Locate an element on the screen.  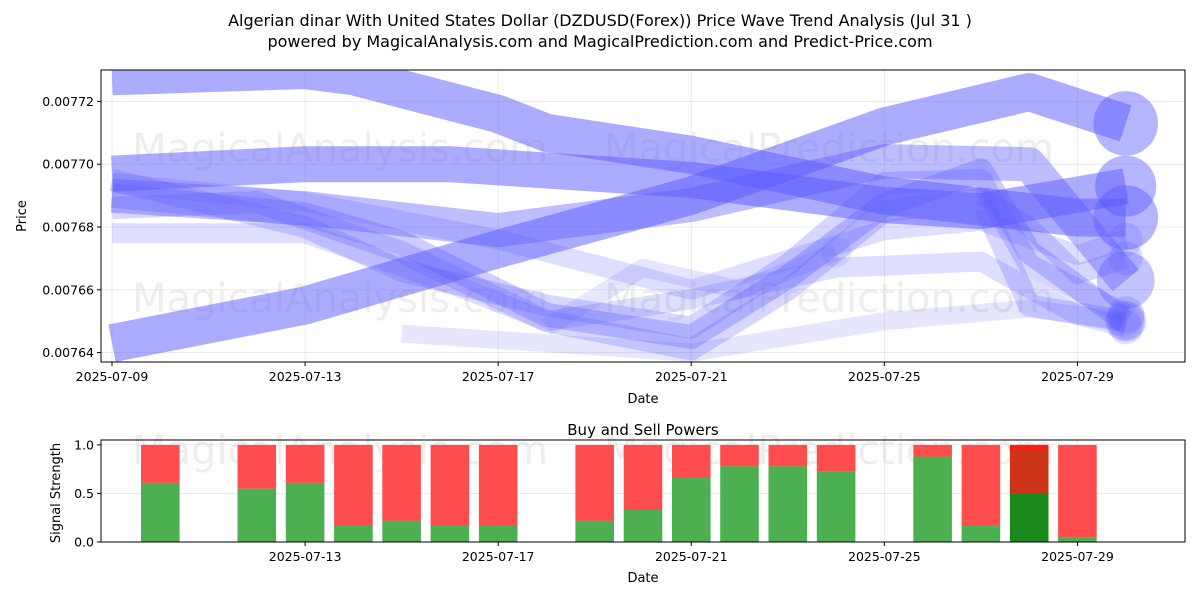
price-y-tick-label: 0.00768 is located at coordinates (68, 226).